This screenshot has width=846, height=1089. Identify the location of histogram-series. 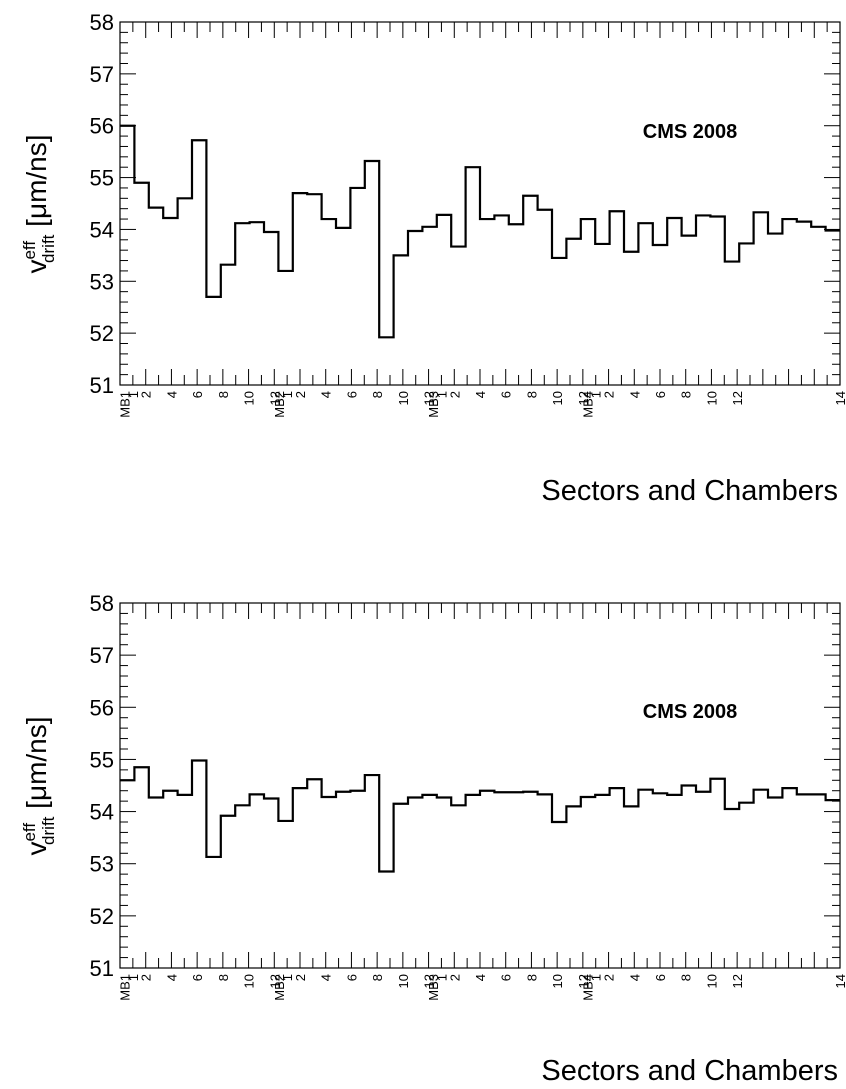
(480, 816).